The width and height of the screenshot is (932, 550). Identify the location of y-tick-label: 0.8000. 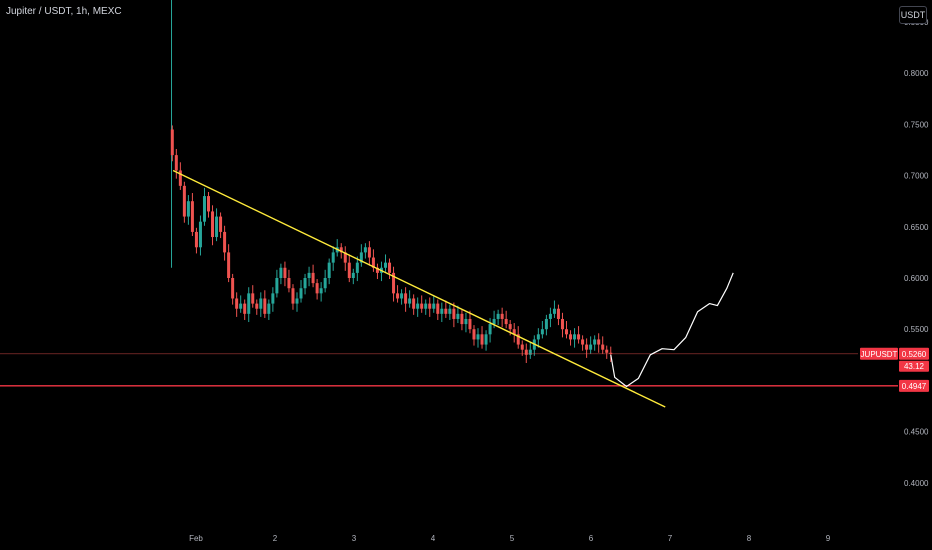
(916, 73).